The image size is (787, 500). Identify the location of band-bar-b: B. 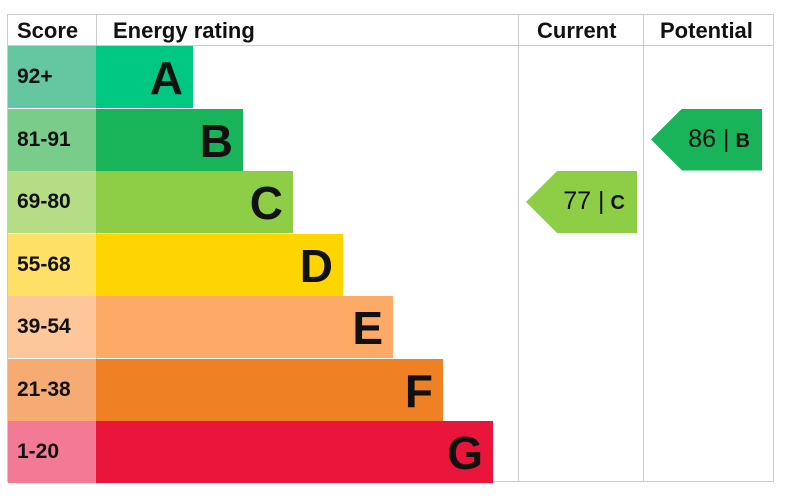
(169, 139).